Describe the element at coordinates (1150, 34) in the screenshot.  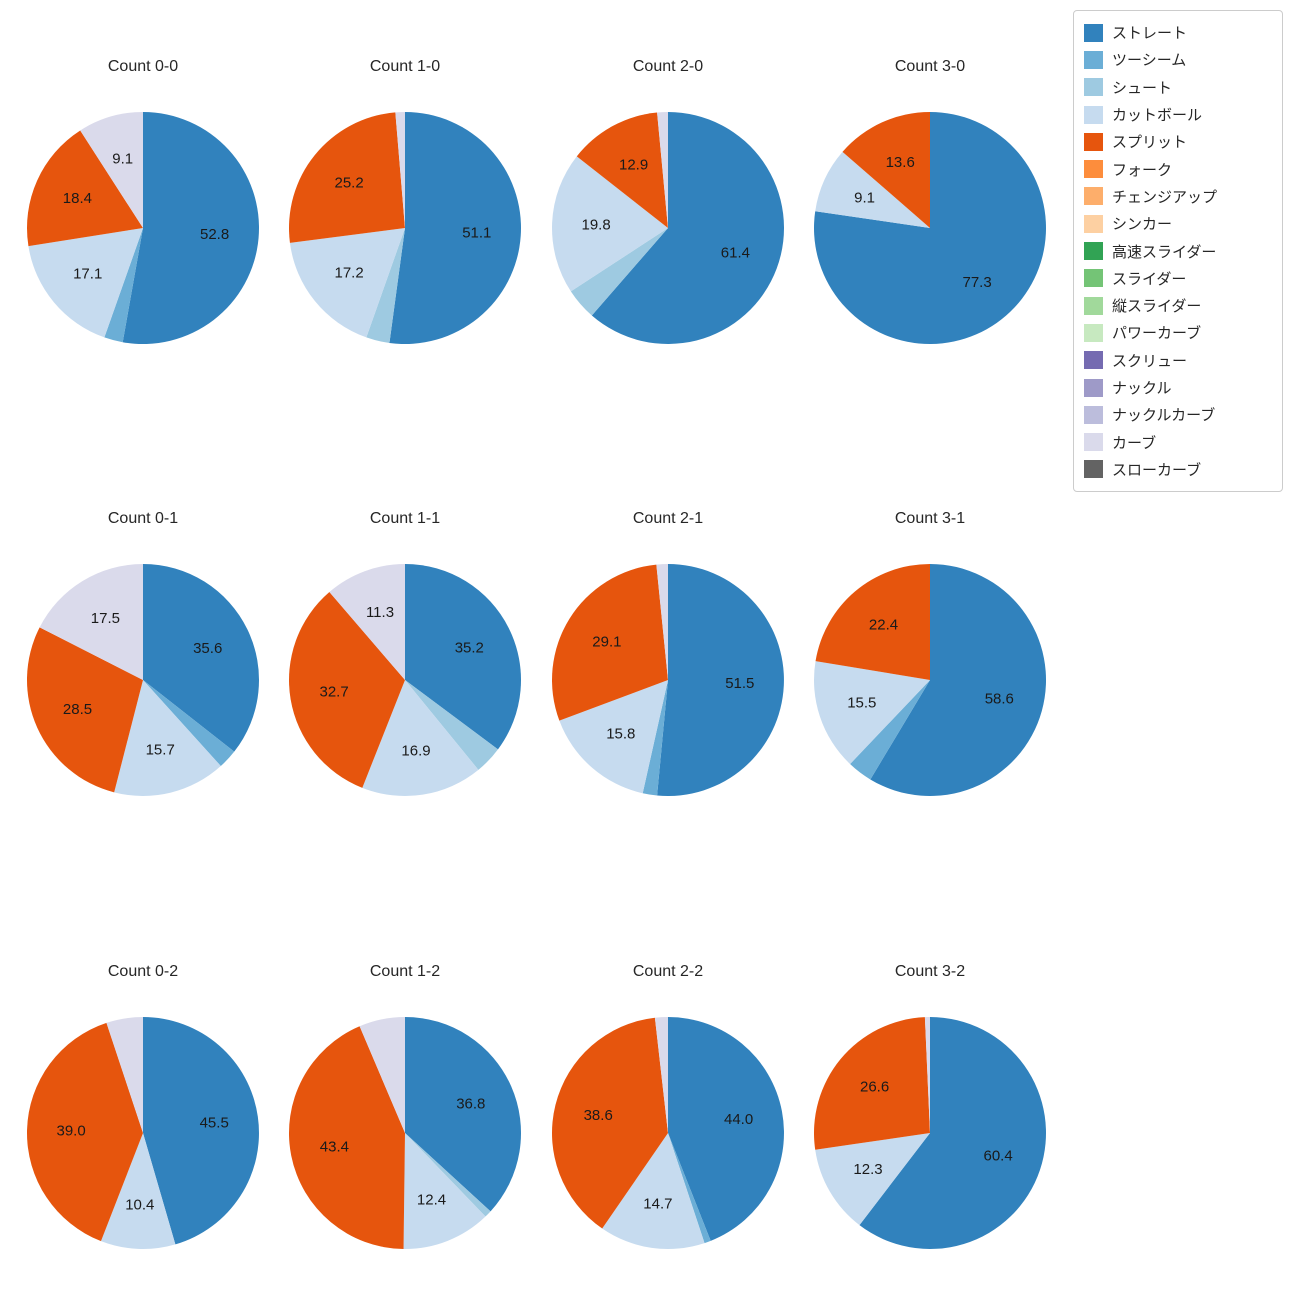
I see `legend-label: ストレート` at that location.